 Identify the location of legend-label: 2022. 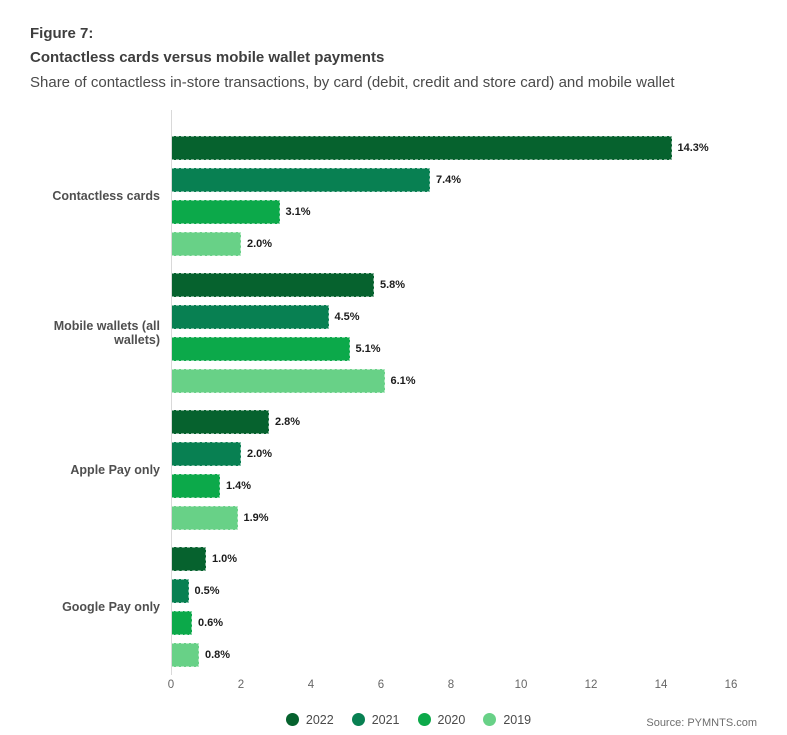
(319, 719).